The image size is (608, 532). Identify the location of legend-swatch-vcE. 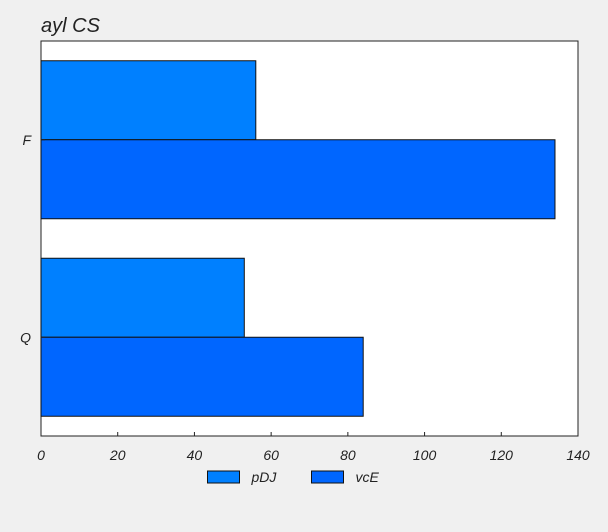
(327, 477).